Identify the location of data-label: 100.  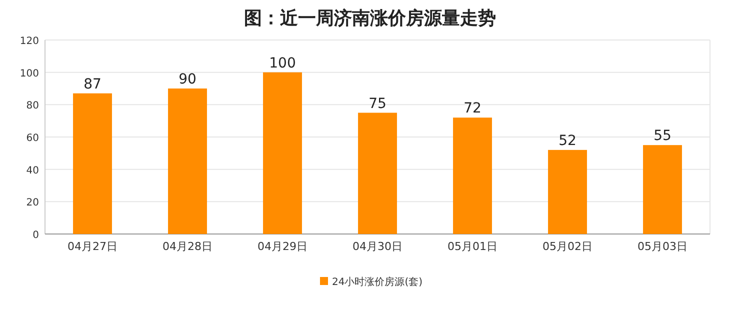
(282, 63).